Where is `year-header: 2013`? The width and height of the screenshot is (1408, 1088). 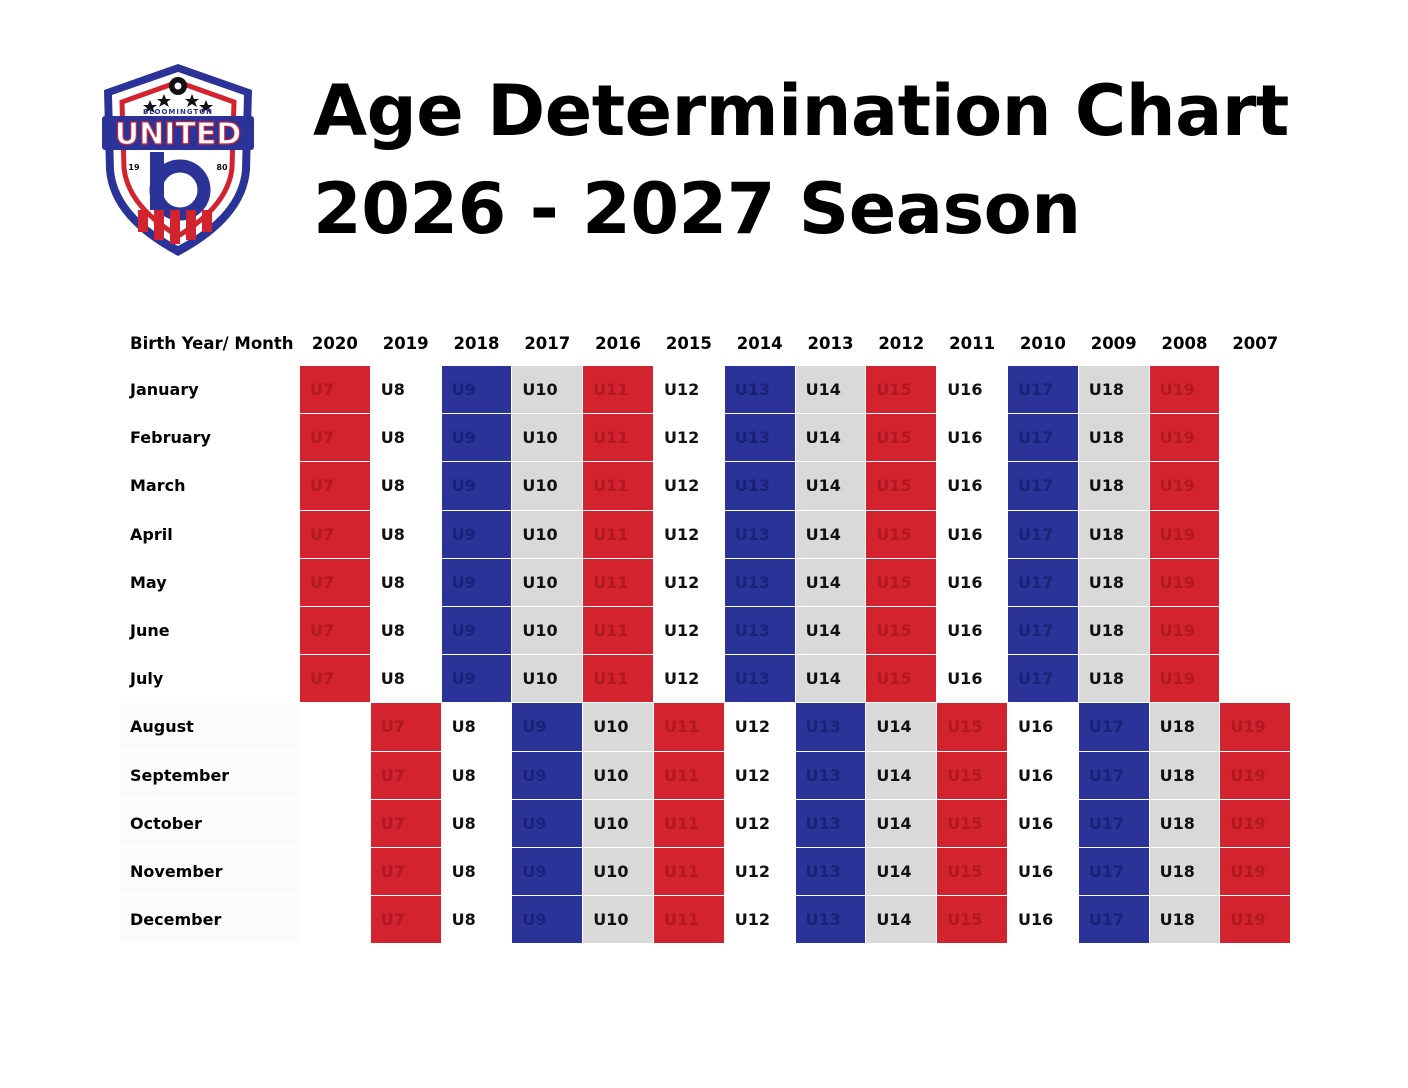
year-header: 2013 is located at coordinates (830, 343).